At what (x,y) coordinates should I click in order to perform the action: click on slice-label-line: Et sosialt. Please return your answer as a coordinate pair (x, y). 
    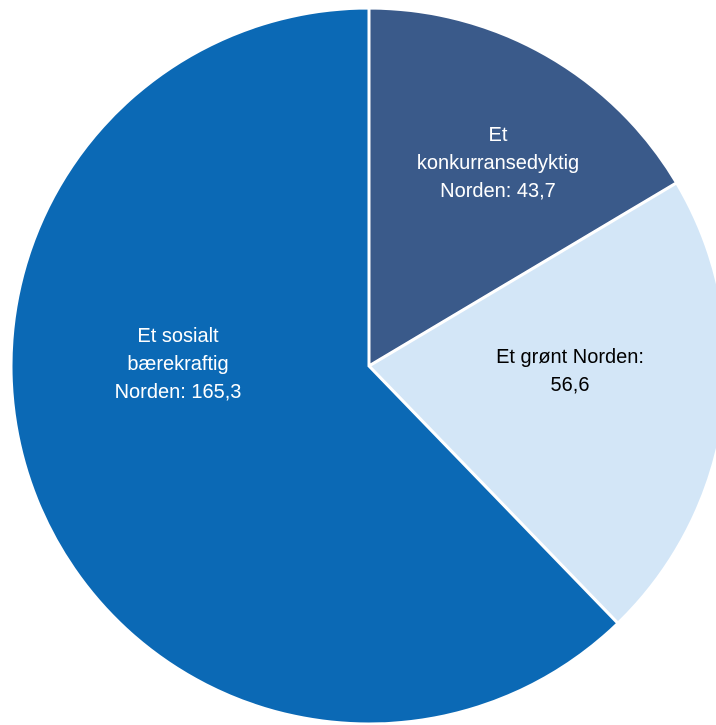
    Looking at the image, I should click on (178, 336).